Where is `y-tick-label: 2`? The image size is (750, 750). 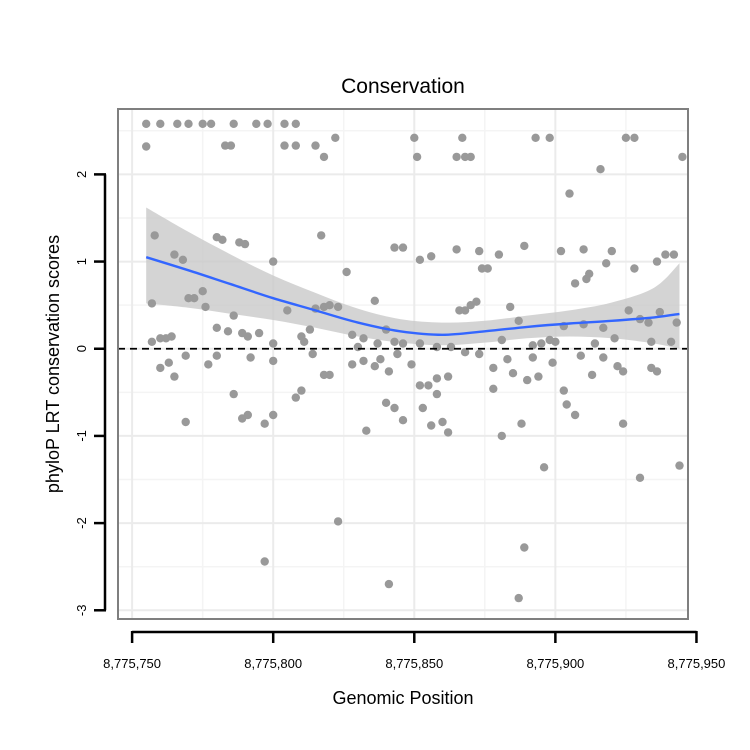
y-tick-label: 2 is located at coordinates (81, 174).